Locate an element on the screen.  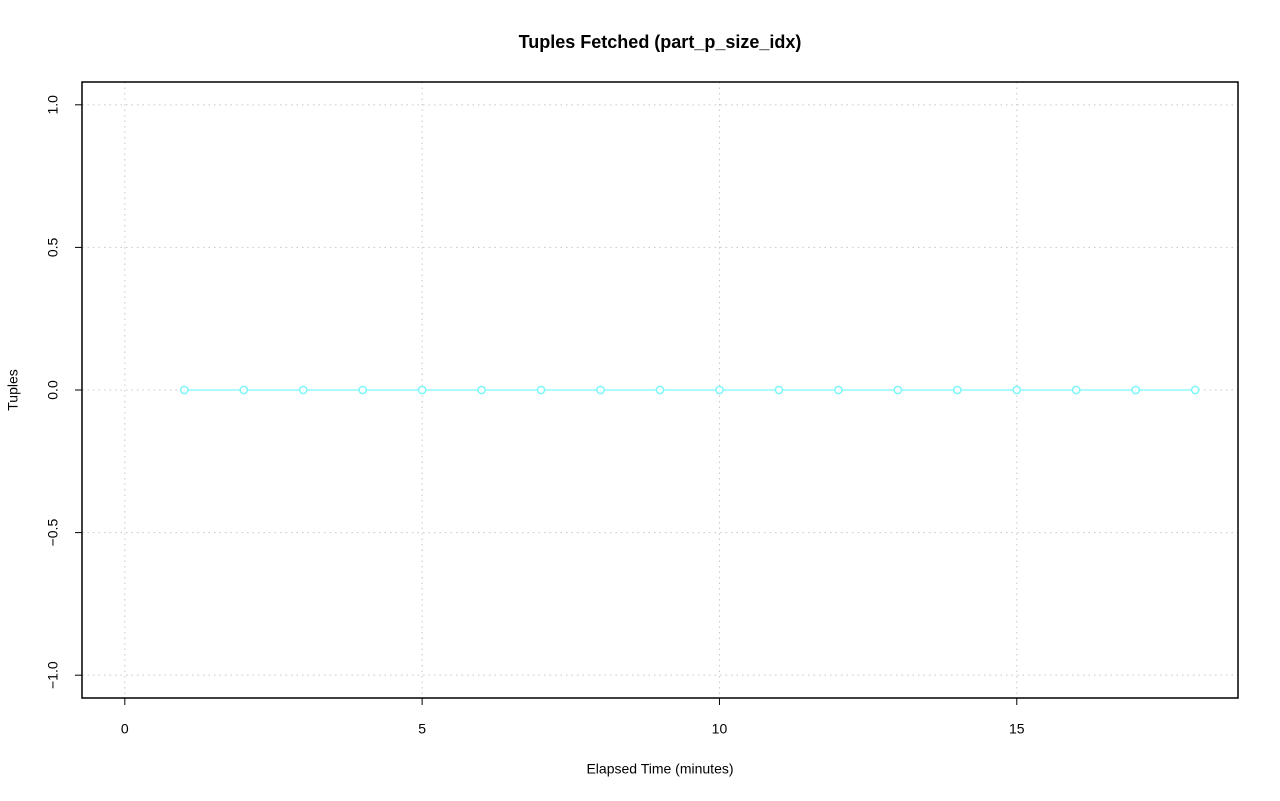
chart-title: Tuples Fetched (part_p_size_idx) is located at coordinates (660, 42).